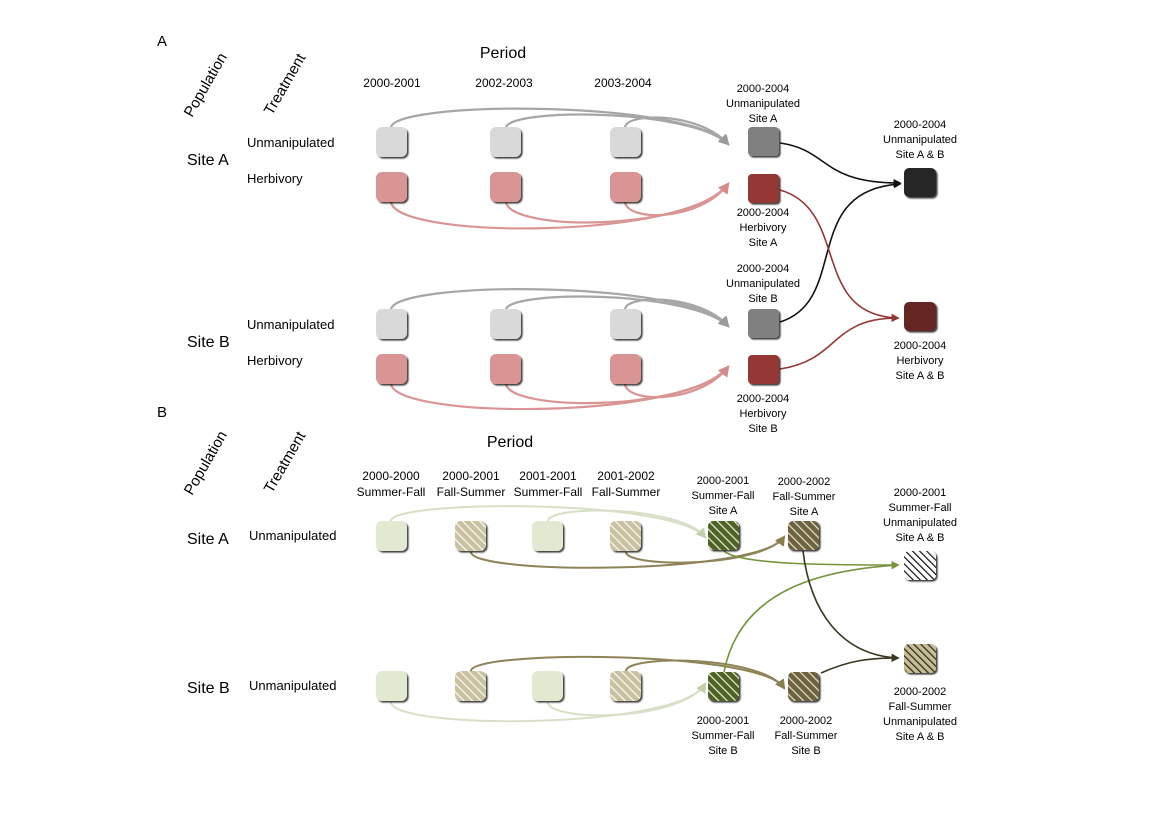 This screenshot has width=1169, height=826. What do you see at coordinates (920, 508) in the screenshot?
I see `final-label: Summer-Fall` at bounding box center [920, 508].